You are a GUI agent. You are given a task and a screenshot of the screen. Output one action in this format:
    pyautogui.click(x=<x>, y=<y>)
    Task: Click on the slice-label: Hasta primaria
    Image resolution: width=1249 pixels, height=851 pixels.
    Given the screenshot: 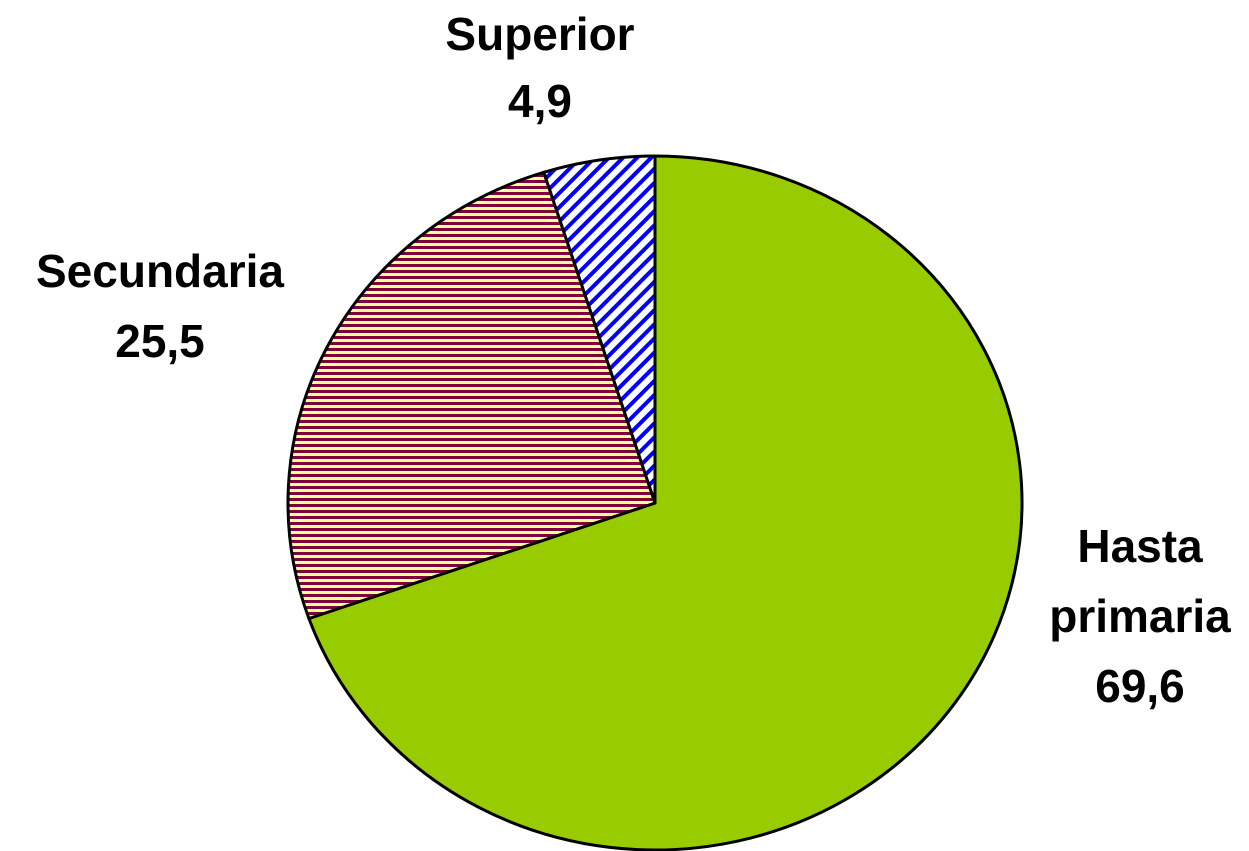 What is the action you would take?
    pyautogui.click(x=1140, y=581)
    